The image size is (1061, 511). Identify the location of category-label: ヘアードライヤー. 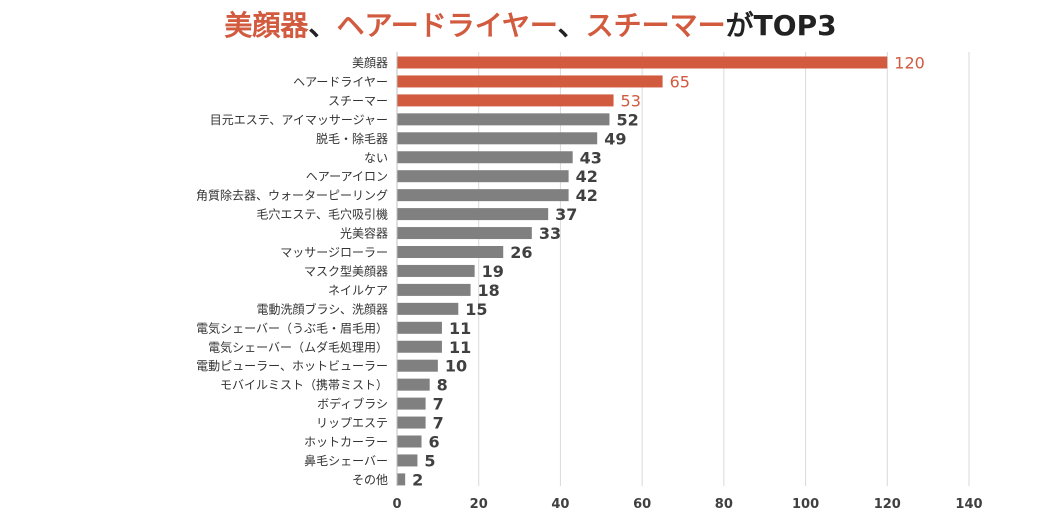
(340, 82).